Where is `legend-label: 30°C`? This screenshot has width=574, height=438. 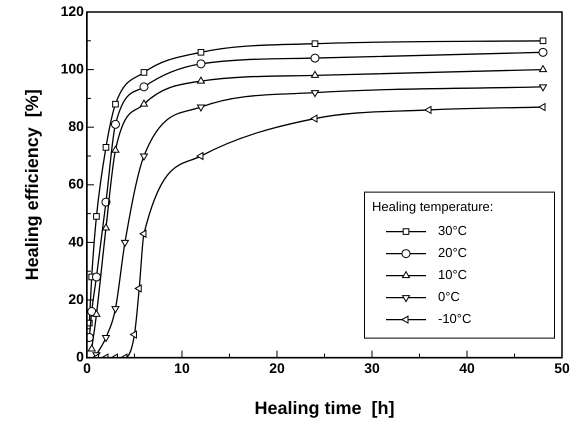 legend-label: 30°C is located at coordinates (453, 230).